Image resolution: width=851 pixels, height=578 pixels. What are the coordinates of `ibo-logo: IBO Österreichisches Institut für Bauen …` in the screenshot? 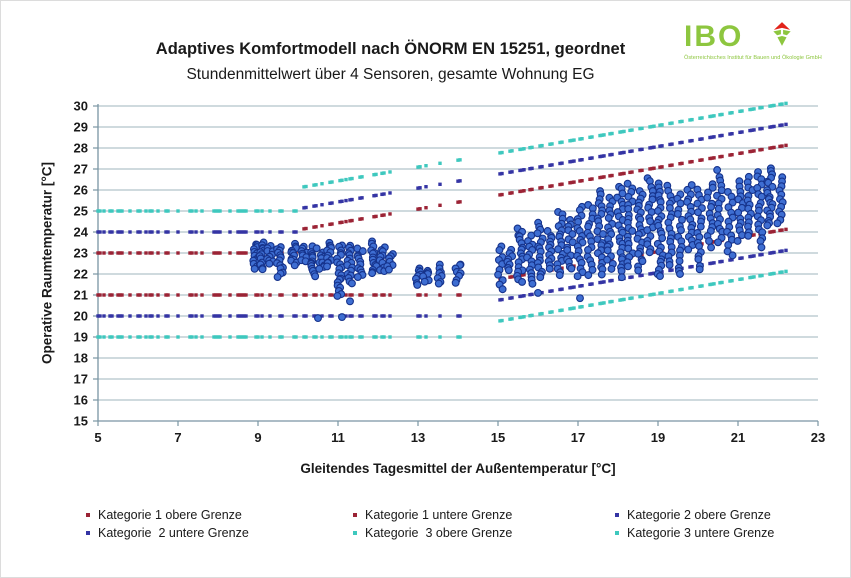 It's located at (760, 41).